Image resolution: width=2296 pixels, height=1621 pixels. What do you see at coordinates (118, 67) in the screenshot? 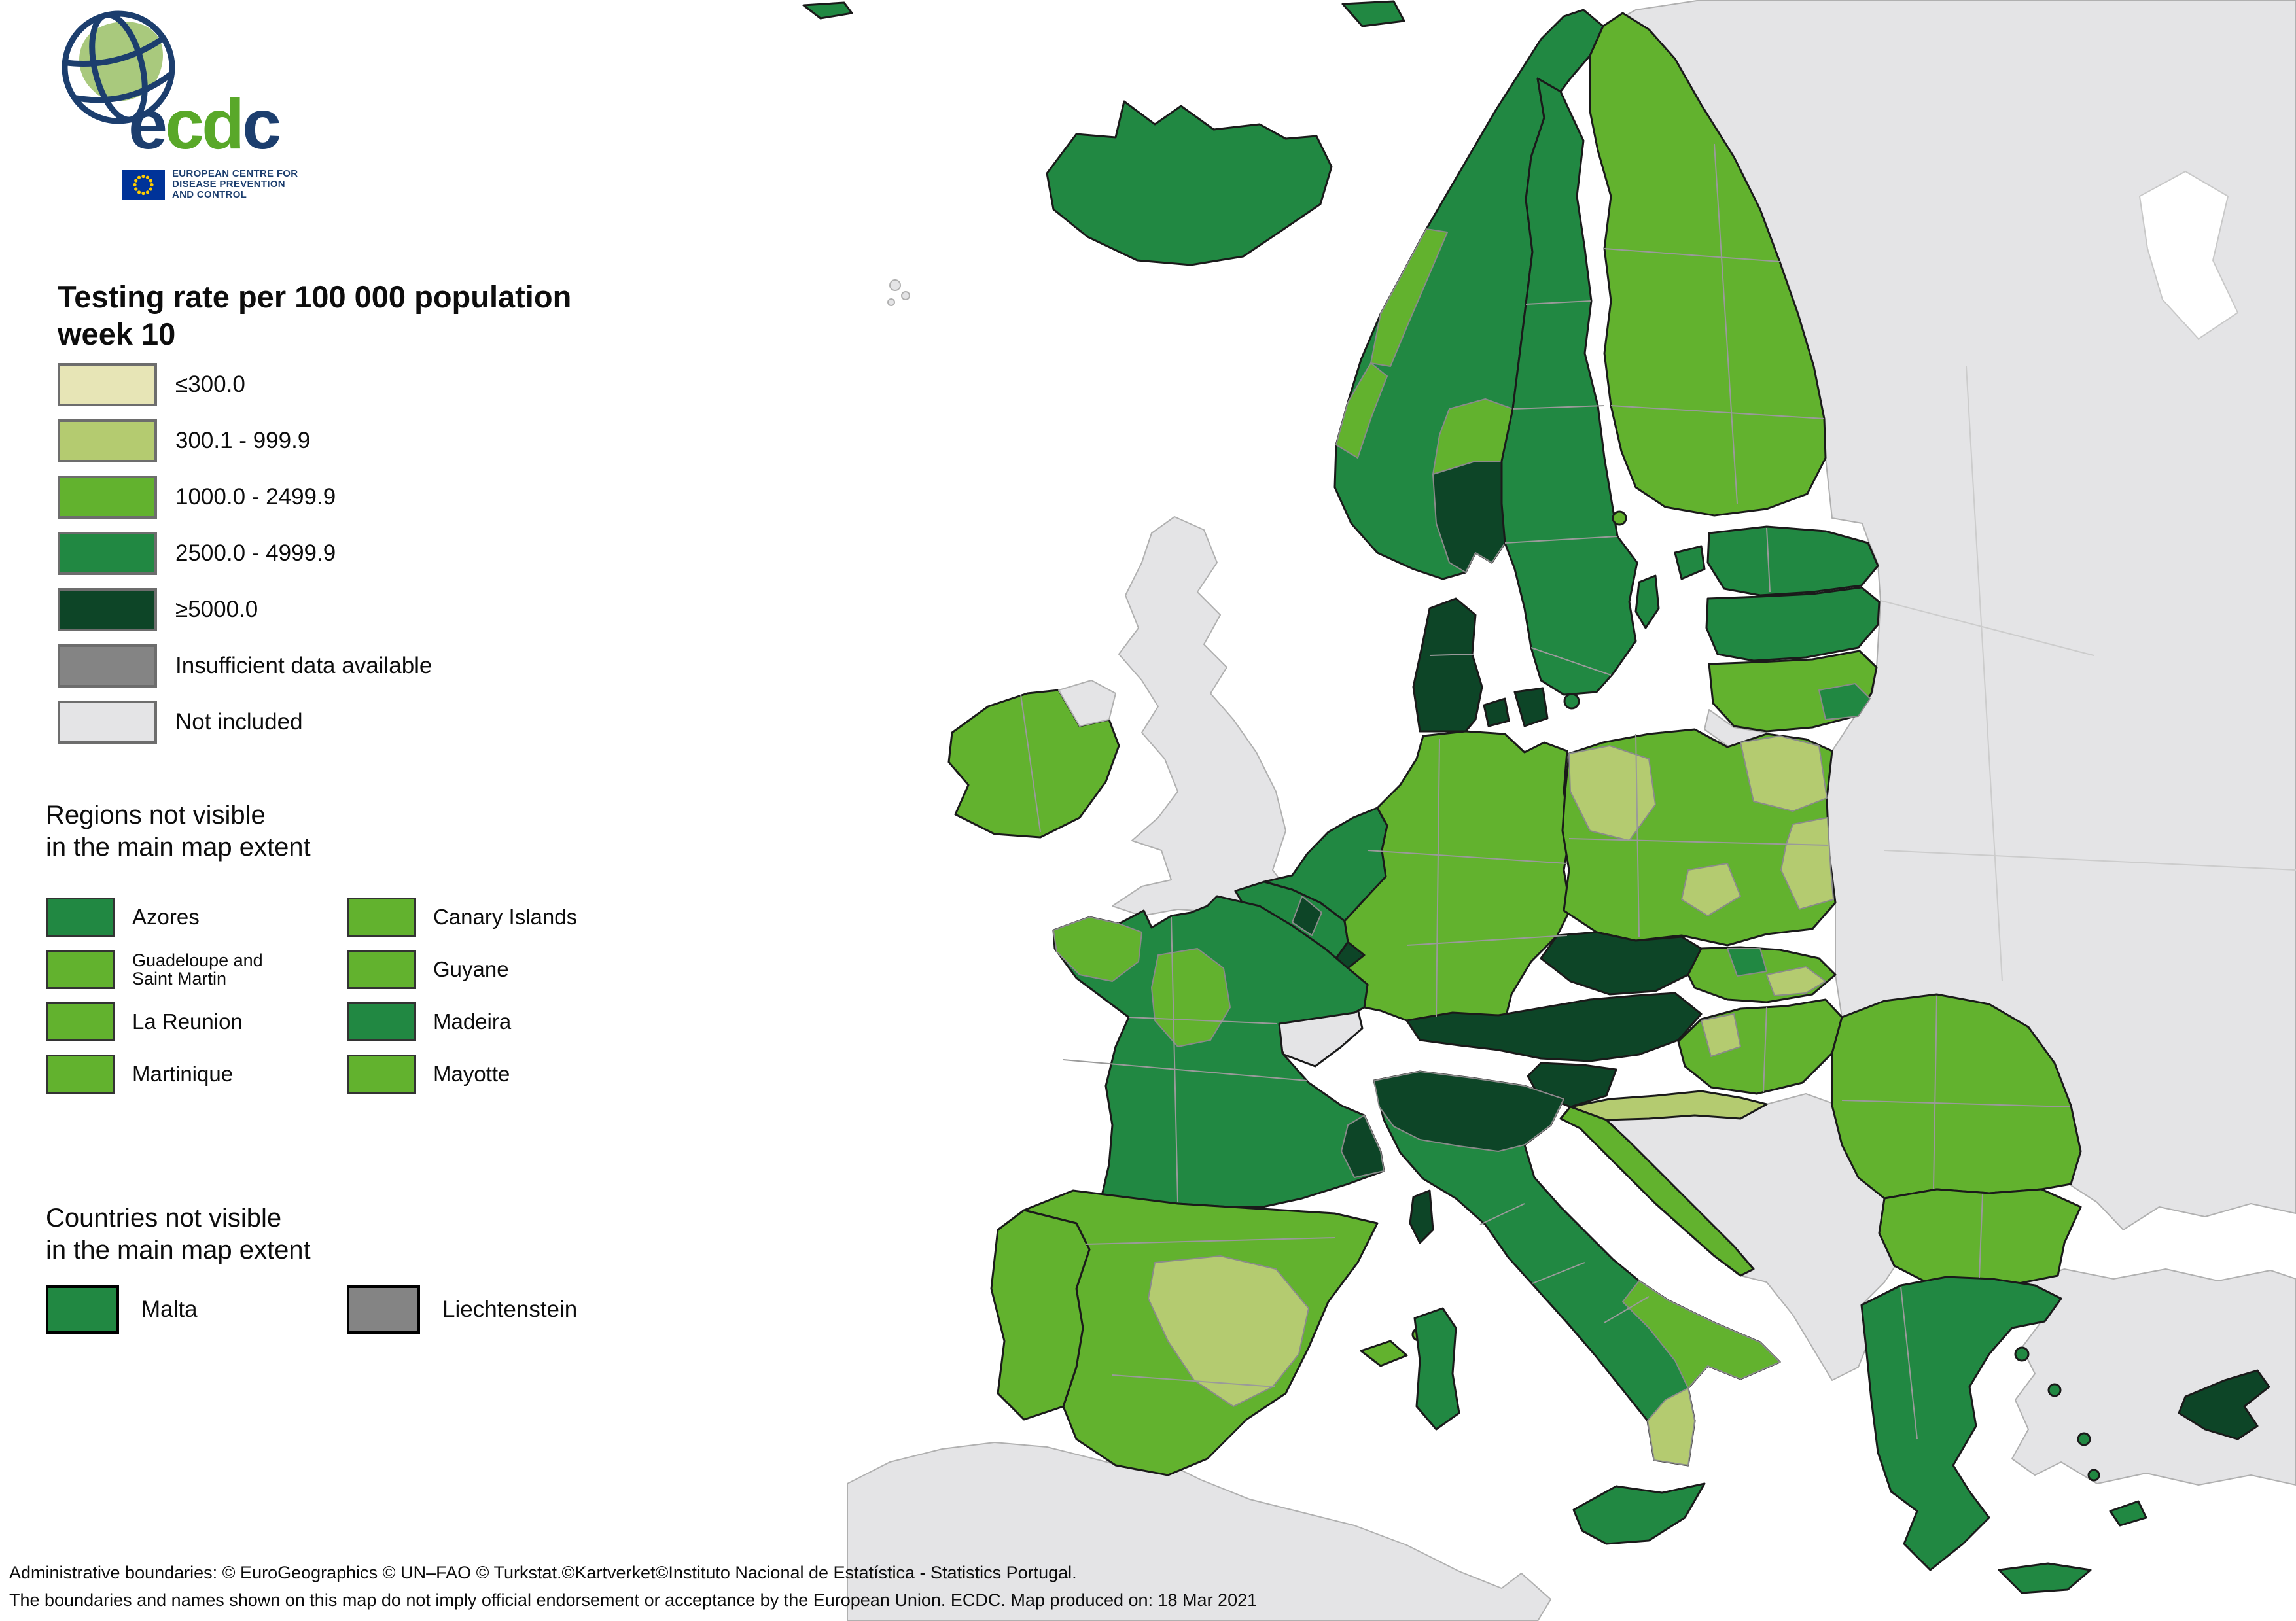
I see `ecdc-globe-icon` at bounding box center [118, 67].